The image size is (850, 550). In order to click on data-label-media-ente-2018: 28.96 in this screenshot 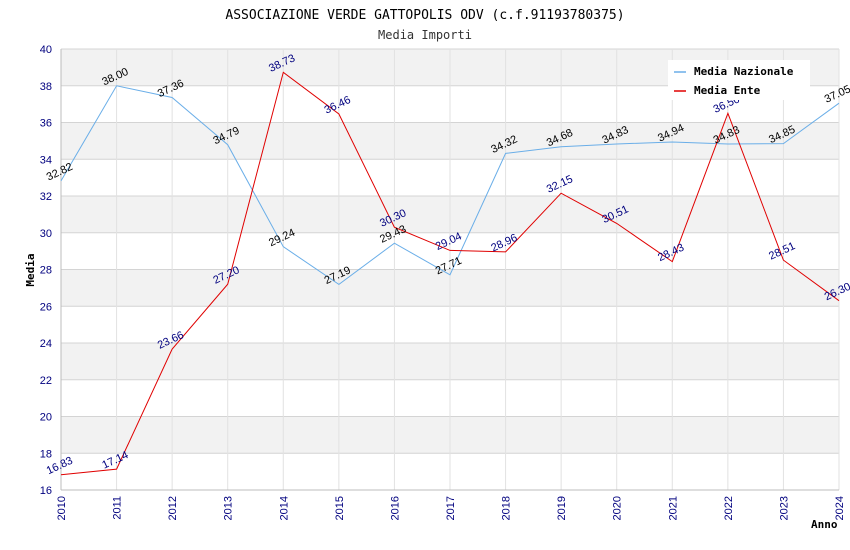, I will do `click(504, 243)`.